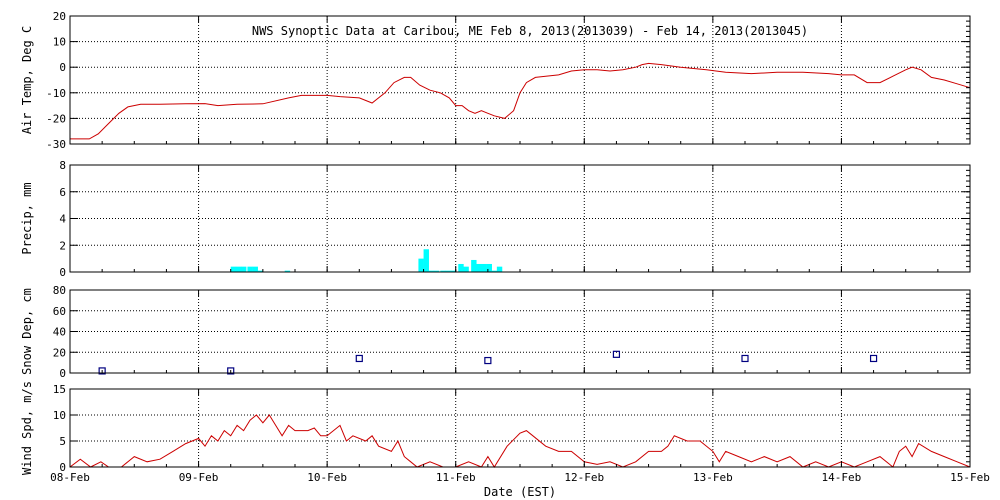  Describe the element at coordinates (62, 192) in the screenshot. I see `y-tick-label: 6` at that location.